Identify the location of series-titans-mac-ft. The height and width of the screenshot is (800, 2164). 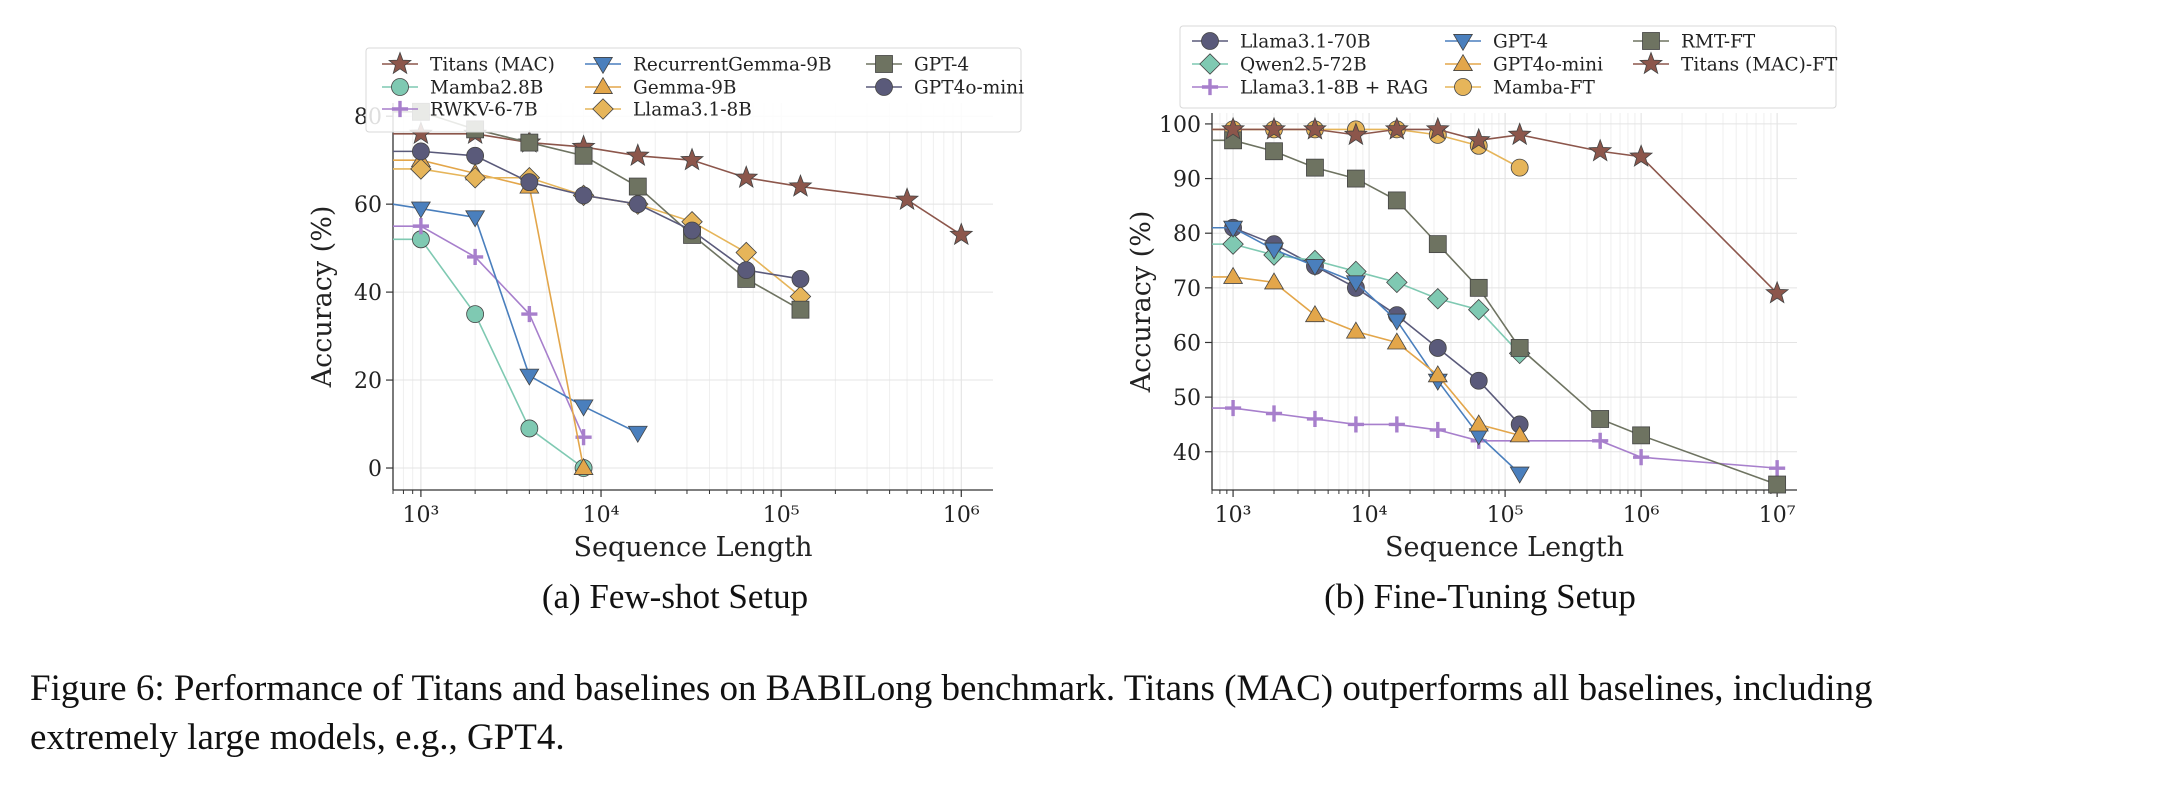
(1501, 210).